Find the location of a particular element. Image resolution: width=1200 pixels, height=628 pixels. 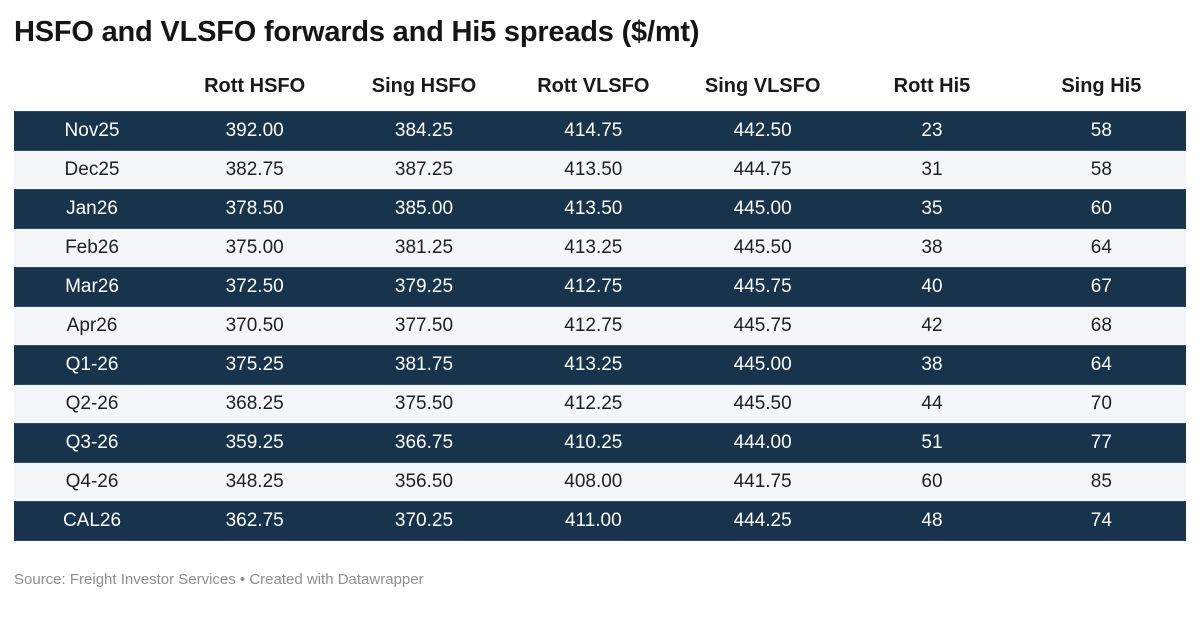

cell-value: 359.25 is located at coordinates (255, 443).